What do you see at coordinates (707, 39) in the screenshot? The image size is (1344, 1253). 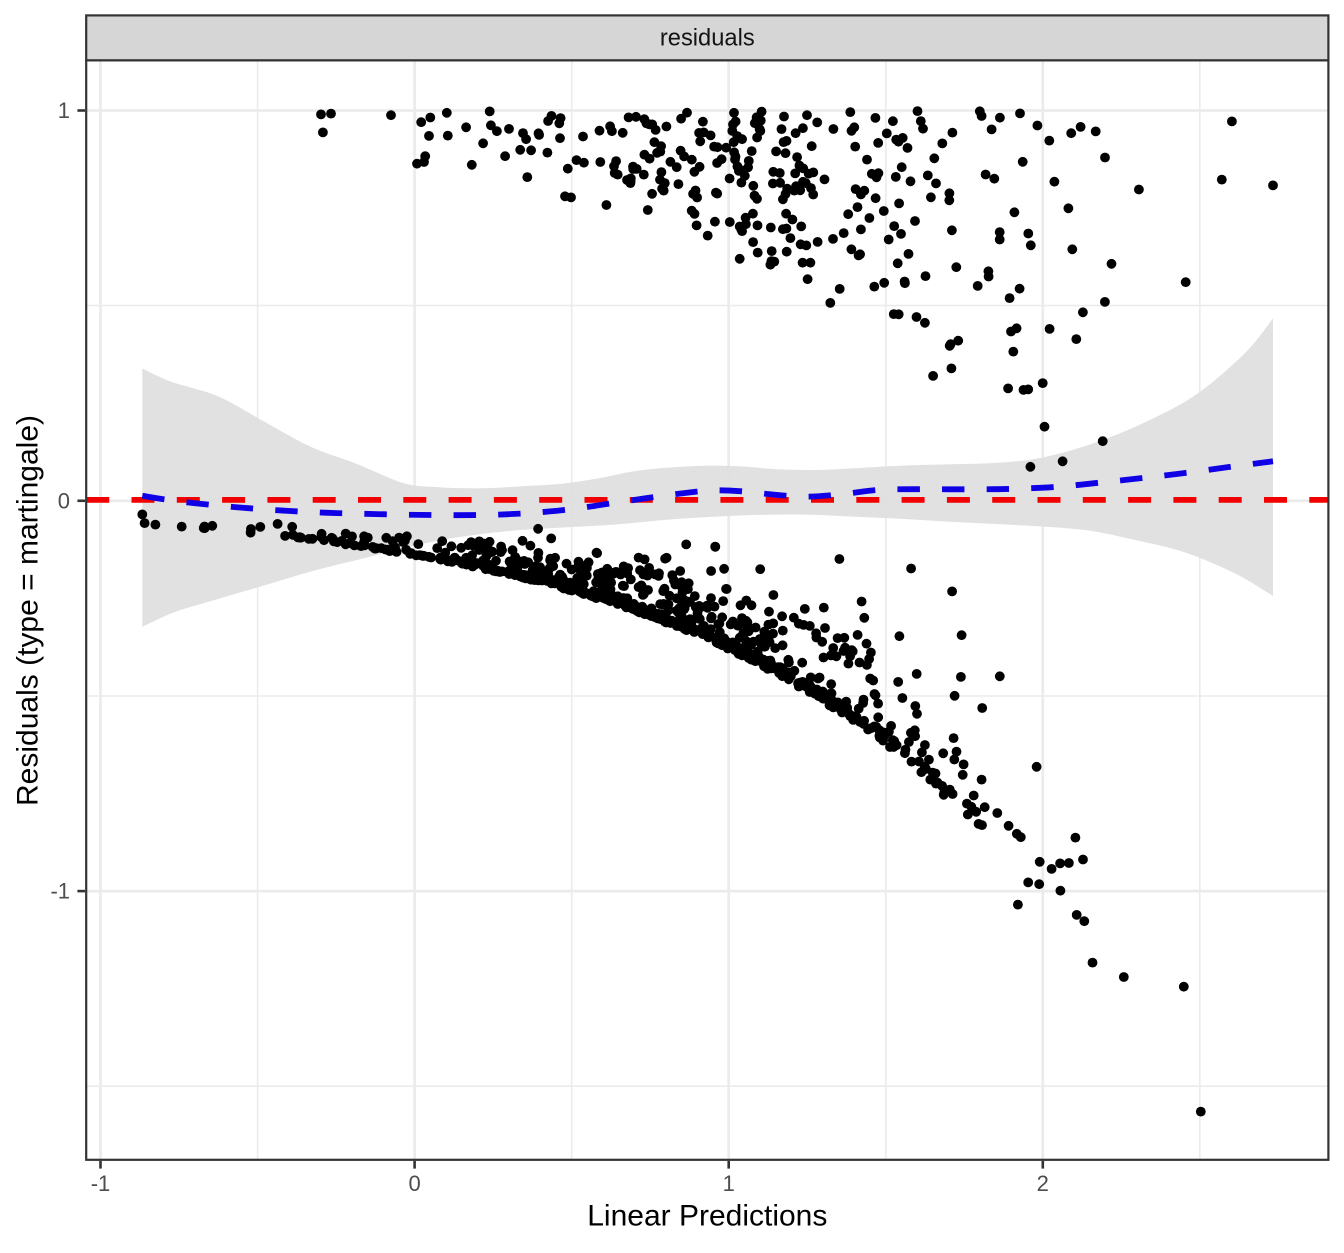 I see `svg-text: residuals` at bounding box center [707, 39].